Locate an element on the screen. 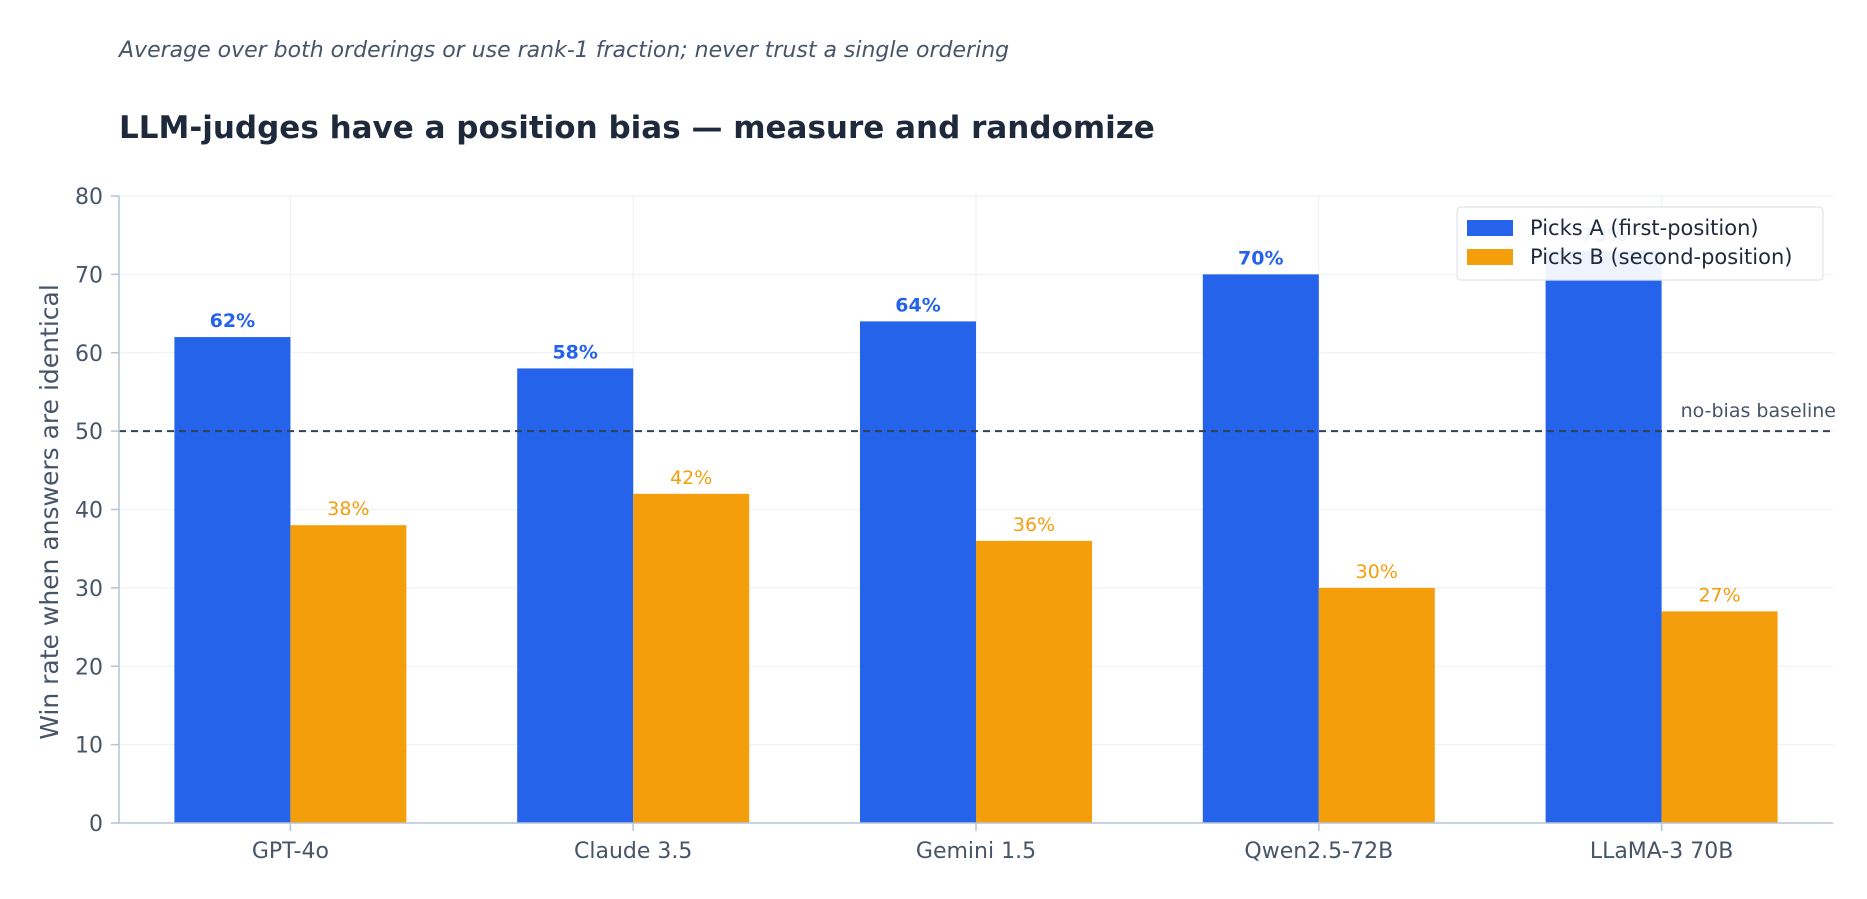  y-tick-label: 30 is located at coordinates (89, 589).